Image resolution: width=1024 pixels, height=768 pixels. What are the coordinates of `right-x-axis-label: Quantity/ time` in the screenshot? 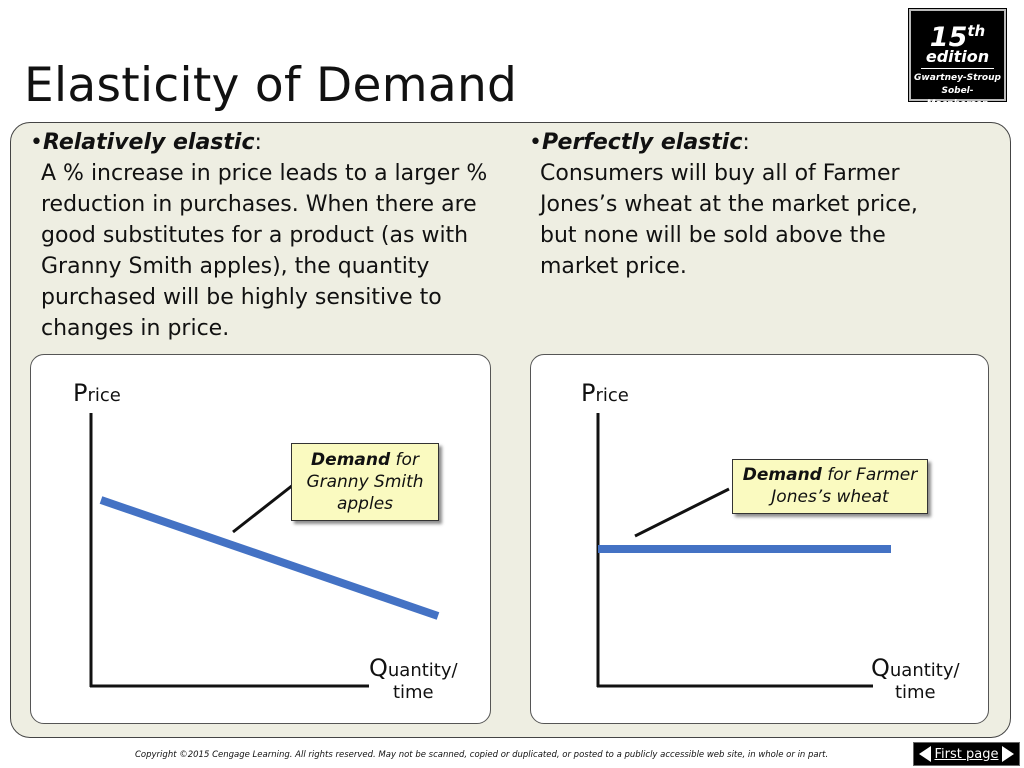 It's located at (915, 679).